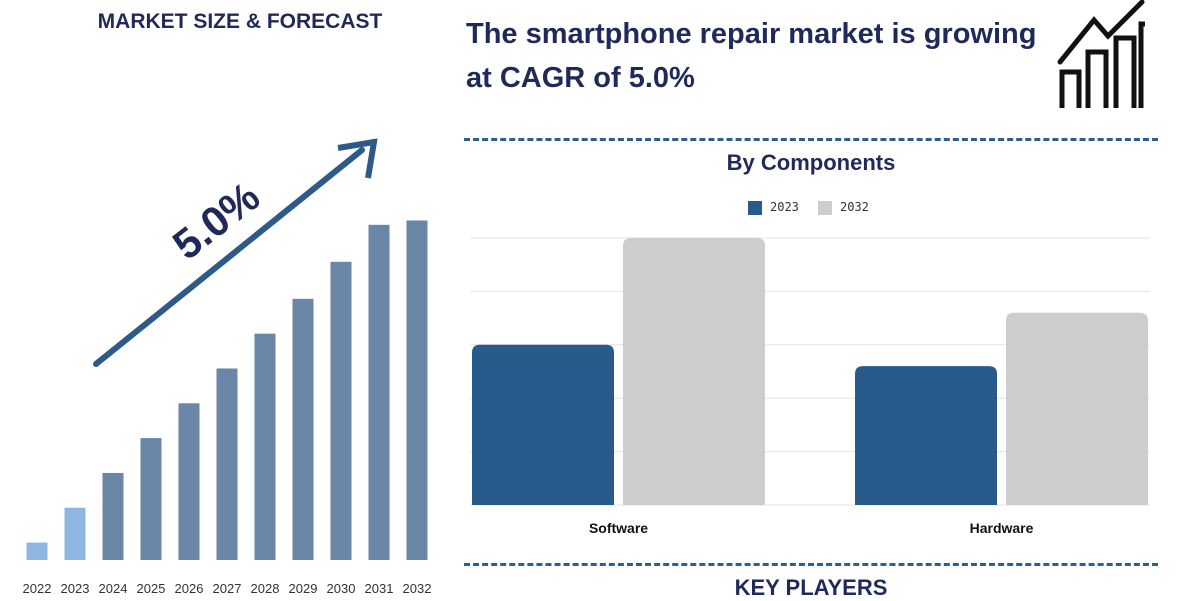 The width and height of the screenshot is (1200, 601). I want to click on key-players-title: KEY PLAYERS, so click(811, 587).